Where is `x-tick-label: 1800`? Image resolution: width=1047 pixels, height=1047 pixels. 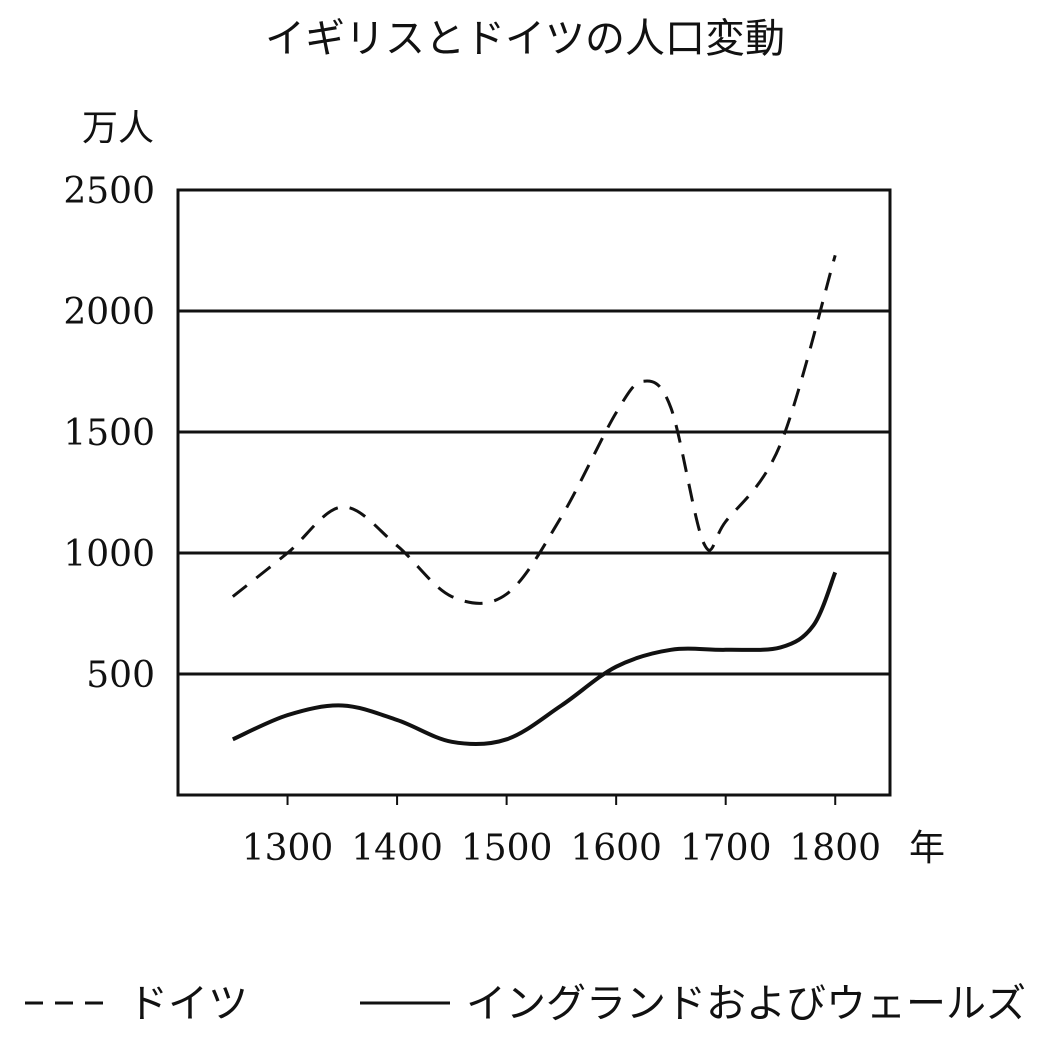
x-tick-label: 1800 is located at coordinates (835, 848).